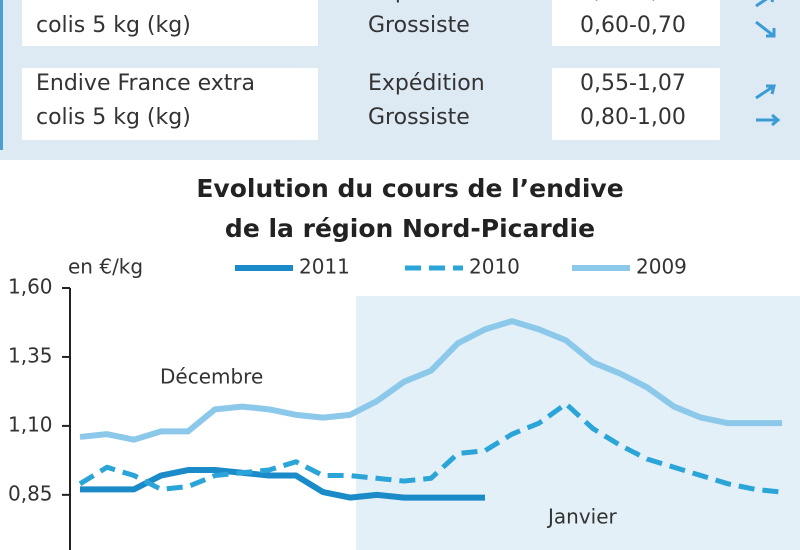  What do you see at coordinates (768, 63) in the screenshot?
I see `trend-arrows` at bounding box center [768, 63].